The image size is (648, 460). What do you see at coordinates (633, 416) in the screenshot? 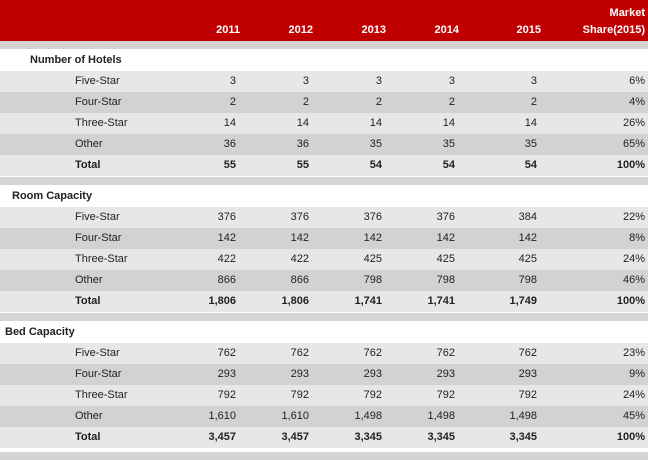
I see `market-share-cell: 45%` at bounding box center [633, 416].